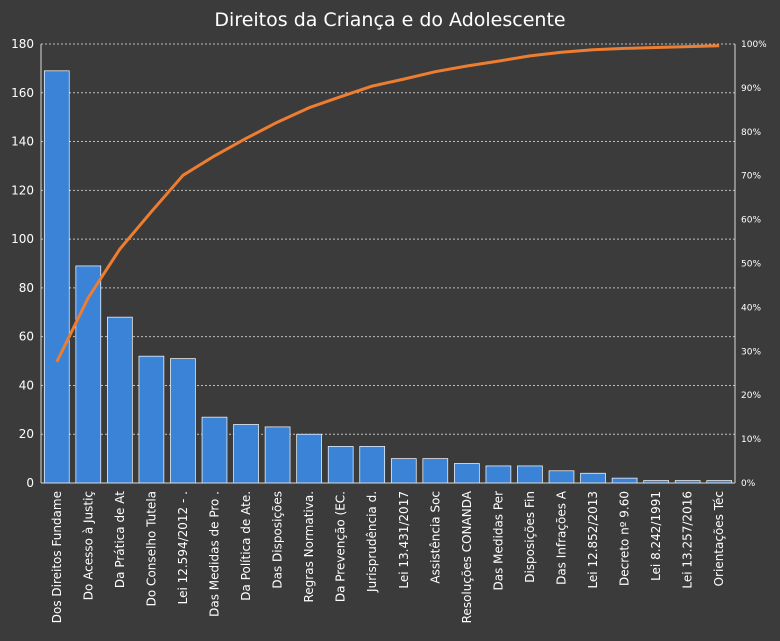  I want to click on right-tick-label: 30%, so click(751, 352).